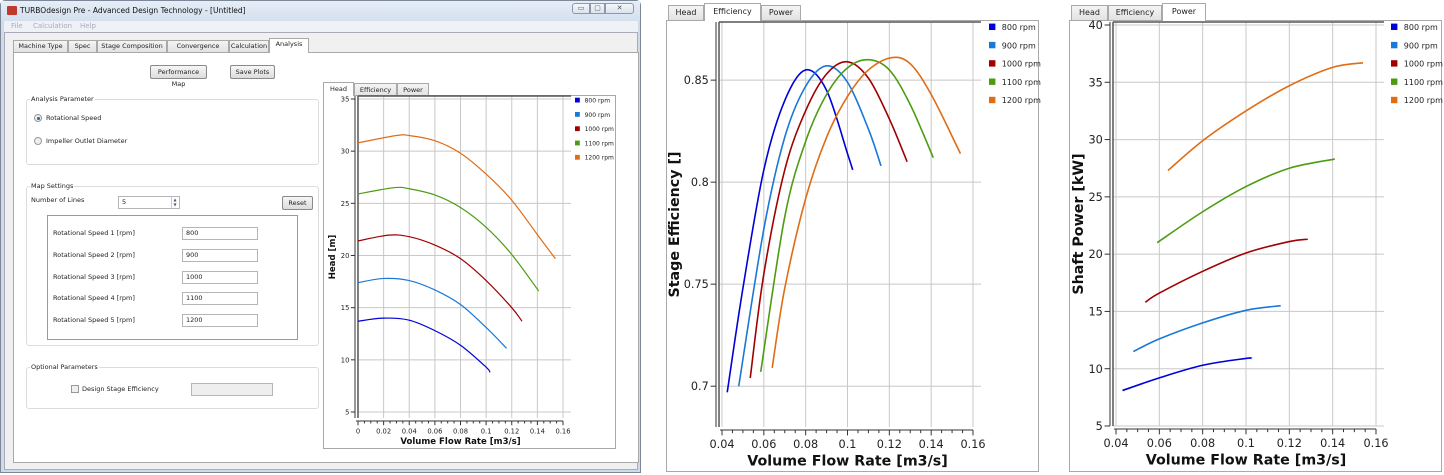  I want to click on speed-2-input: 900, so click(220, 255).